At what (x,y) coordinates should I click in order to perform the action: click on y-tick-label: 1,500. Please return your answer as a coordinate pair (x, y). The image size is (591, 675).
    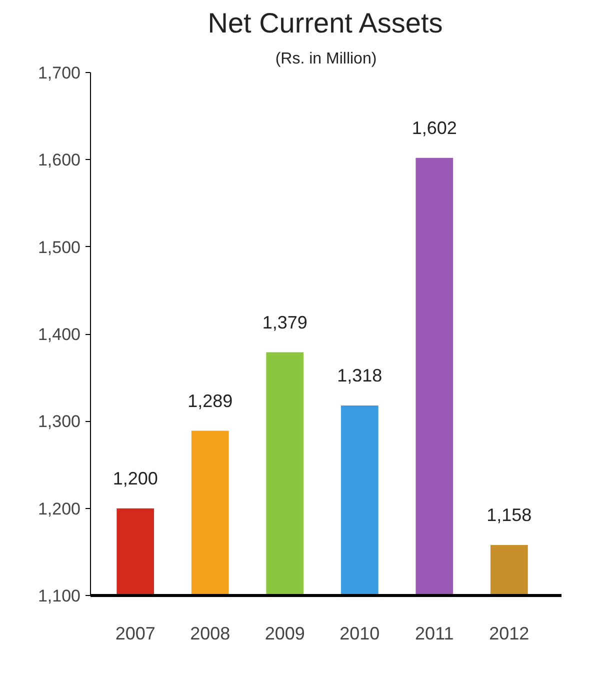
    Looking at the image, I should click on (59, 247).